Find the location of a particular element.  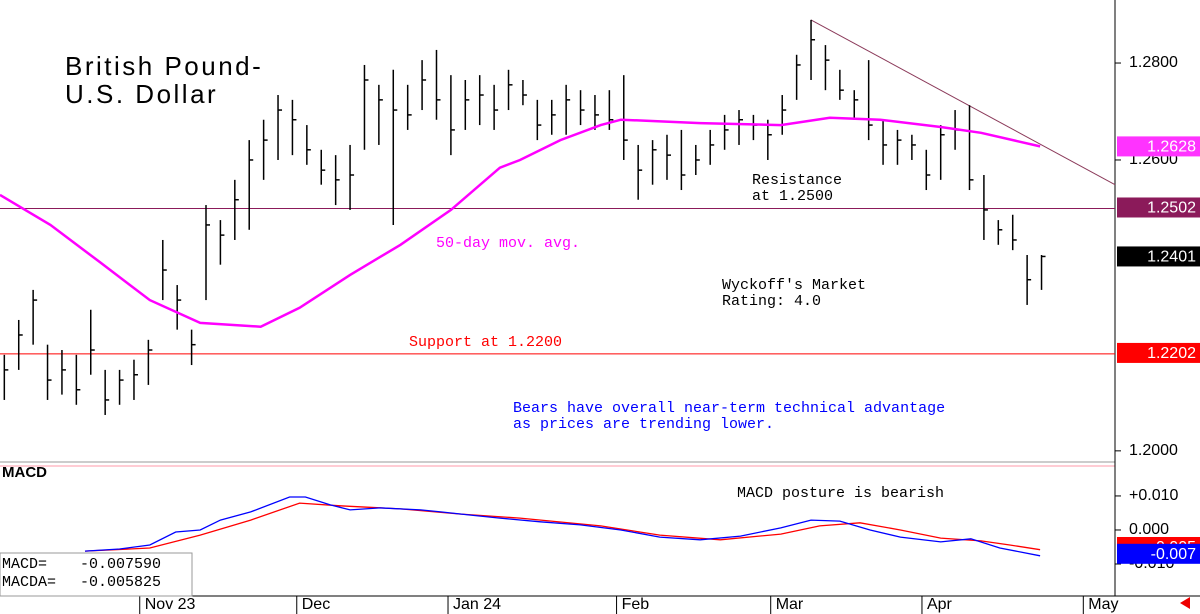

readout-value: -0.007590 is located at coordinates (120, 564).